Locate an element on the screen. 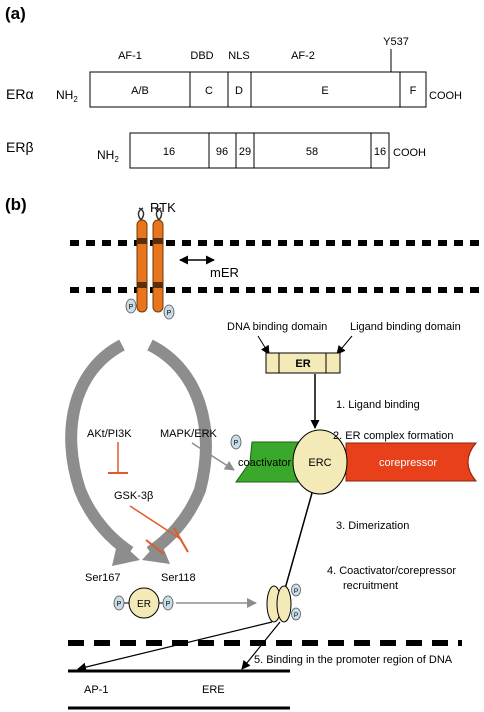 This screenshot has height=712, width=484. erc-label: ERC is located at coordinates (319, 463).